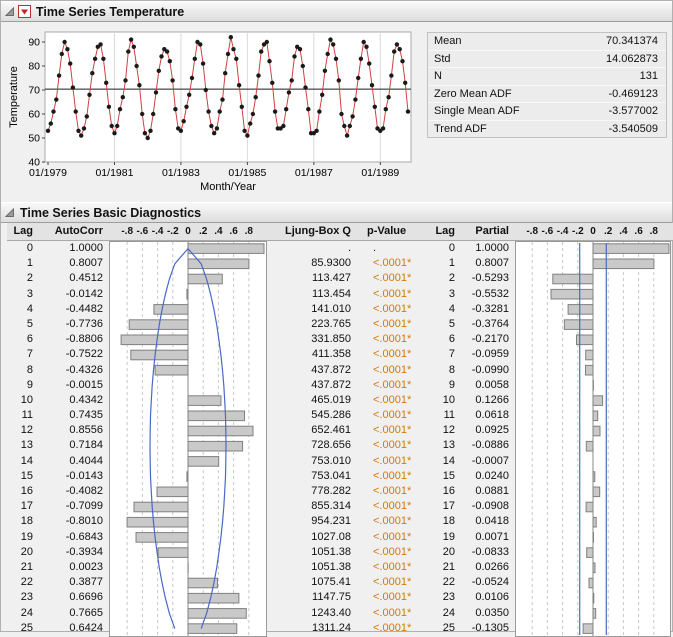 The width and height of the screenshot is (673, 637). What do you see at coordinates (127, 231) in the screenshot?
I see `axis-tick-label: -.8` at bounding box center [127, 231].